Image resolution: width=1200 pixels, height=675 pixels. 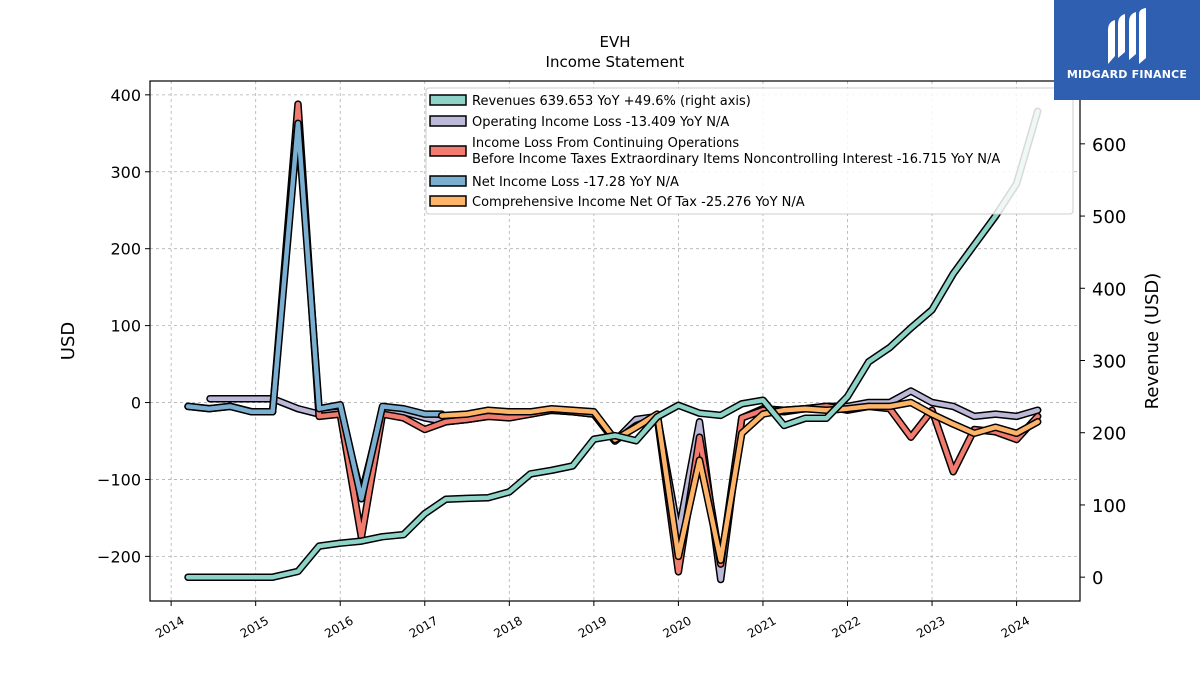 I want to click on y-tick-label: 0, so click(x=136, y=403).